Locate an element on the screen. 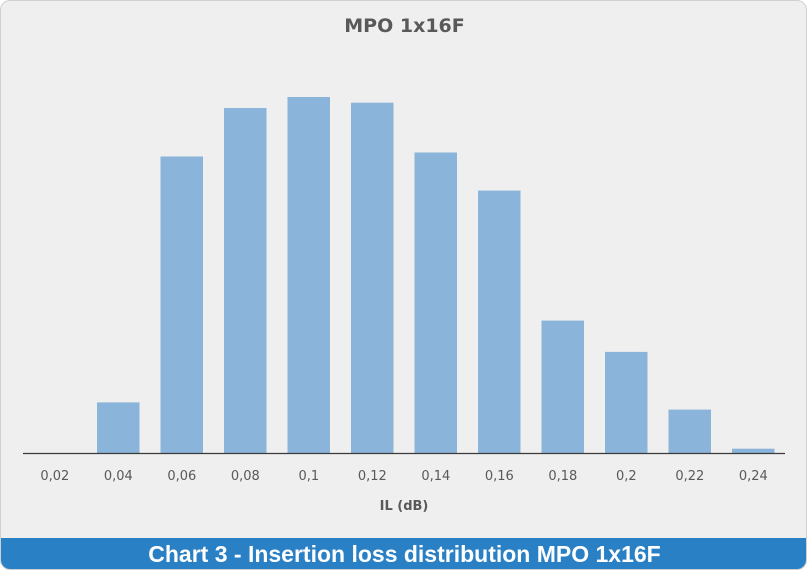 Image resolution: width=807 pixels, height=570 pixels. x-tick-label: 0,16 is located at coordinates (499, 476).